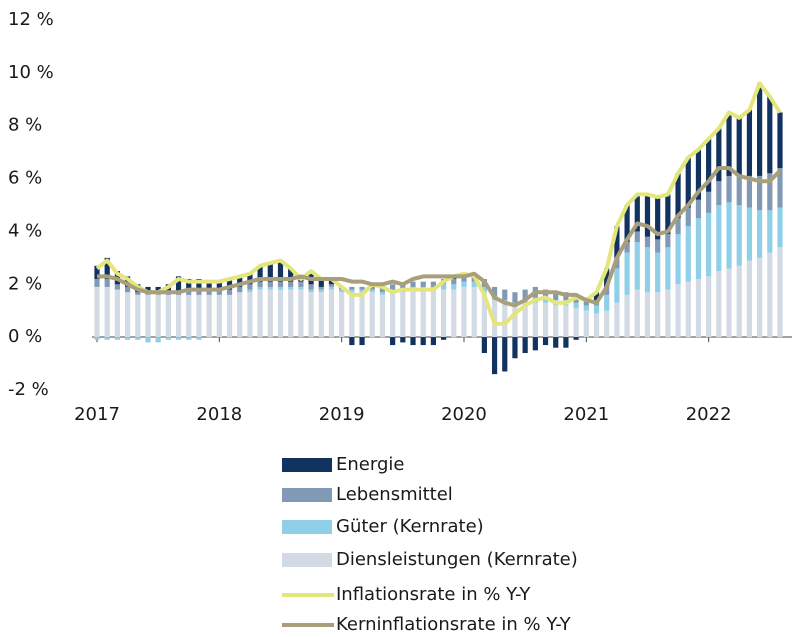  I want to click on x-tick-label: 2020, so click(464, 414).